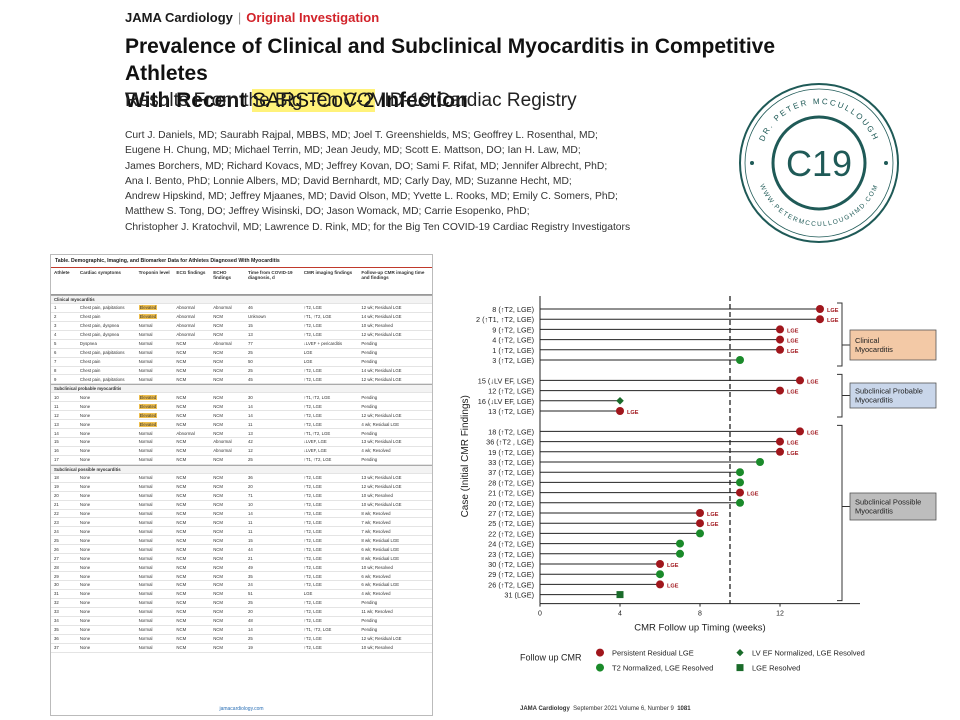 Image resolution: width=960 pixels, height=720 pixels. Describe the element at coordinates (322, 344) in the screenshot. I see `table-cell: ↓LVEF + pericarditis` at that location.